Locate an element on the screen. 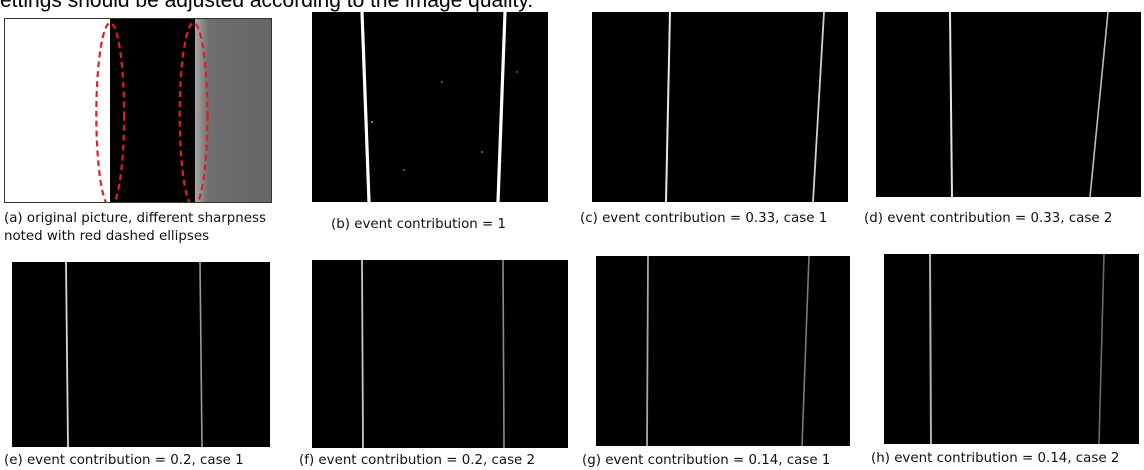 Image resolution: width=1144 pixels, height=470 pixels. panel-e-event-image is located at coordinates (141, 354).